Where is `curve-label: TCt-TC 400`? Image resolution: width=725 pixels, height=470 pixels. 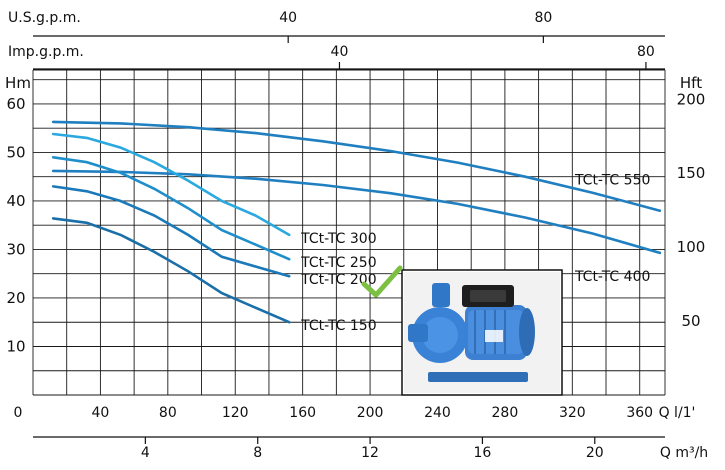 curve-label: TCt-TC 400 is located at coordinates (612, 277).